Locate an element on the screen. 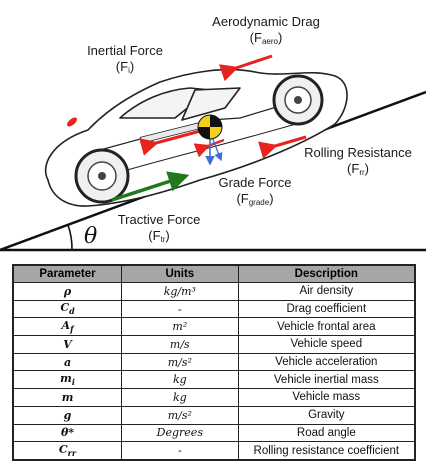 The image size is (426, 469). desc-cell: Vehicle speed is located at coordinates (326, 344).